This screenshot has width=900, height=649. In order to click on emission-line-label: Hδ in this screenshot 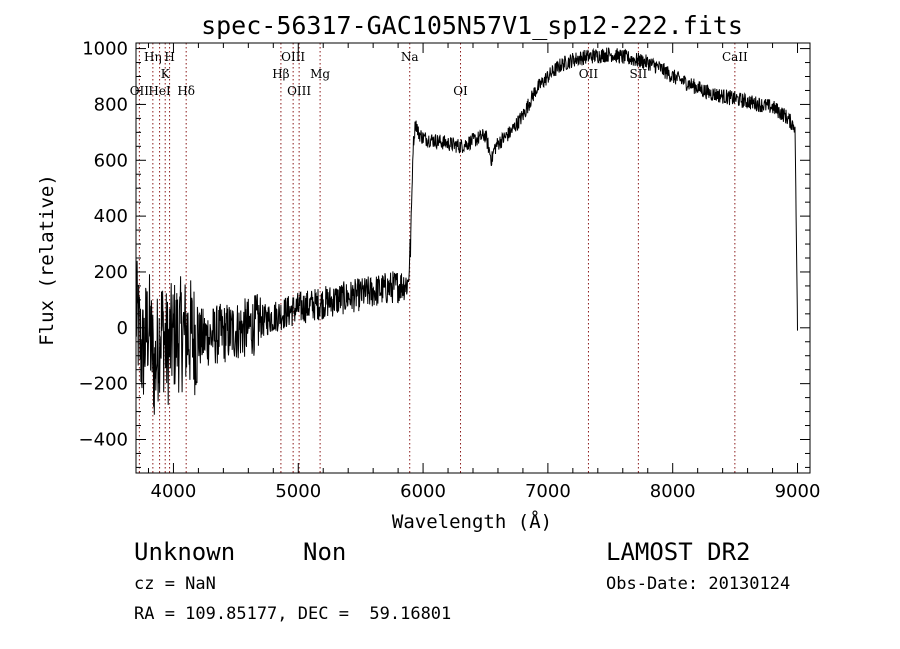, I will do `click(186, 91)`.